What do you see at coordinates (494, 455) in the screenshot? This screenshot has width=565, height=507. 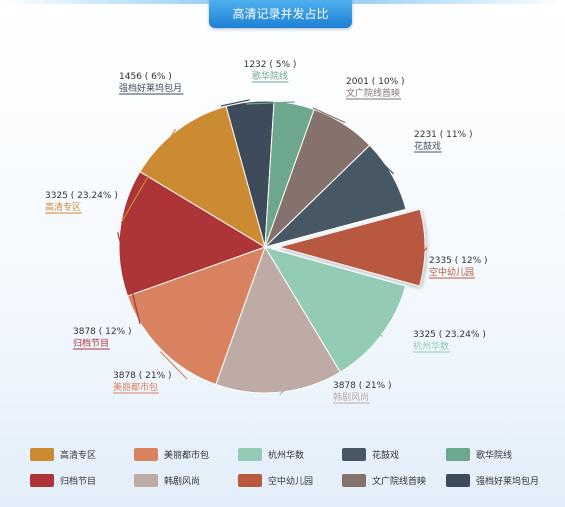 I see `legend-label: 歌华院线` at bounding box center [494, 455].